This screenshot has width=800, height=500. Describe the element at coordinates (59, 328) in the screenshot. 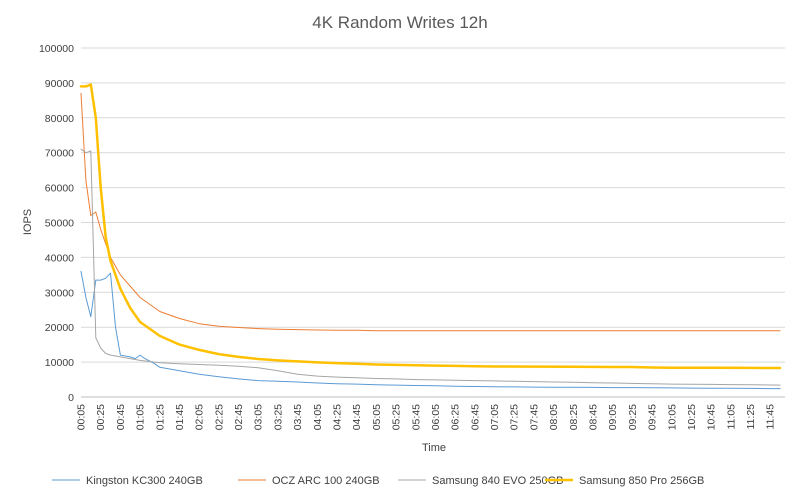

I see `y-tick-label: 20000` at that location.